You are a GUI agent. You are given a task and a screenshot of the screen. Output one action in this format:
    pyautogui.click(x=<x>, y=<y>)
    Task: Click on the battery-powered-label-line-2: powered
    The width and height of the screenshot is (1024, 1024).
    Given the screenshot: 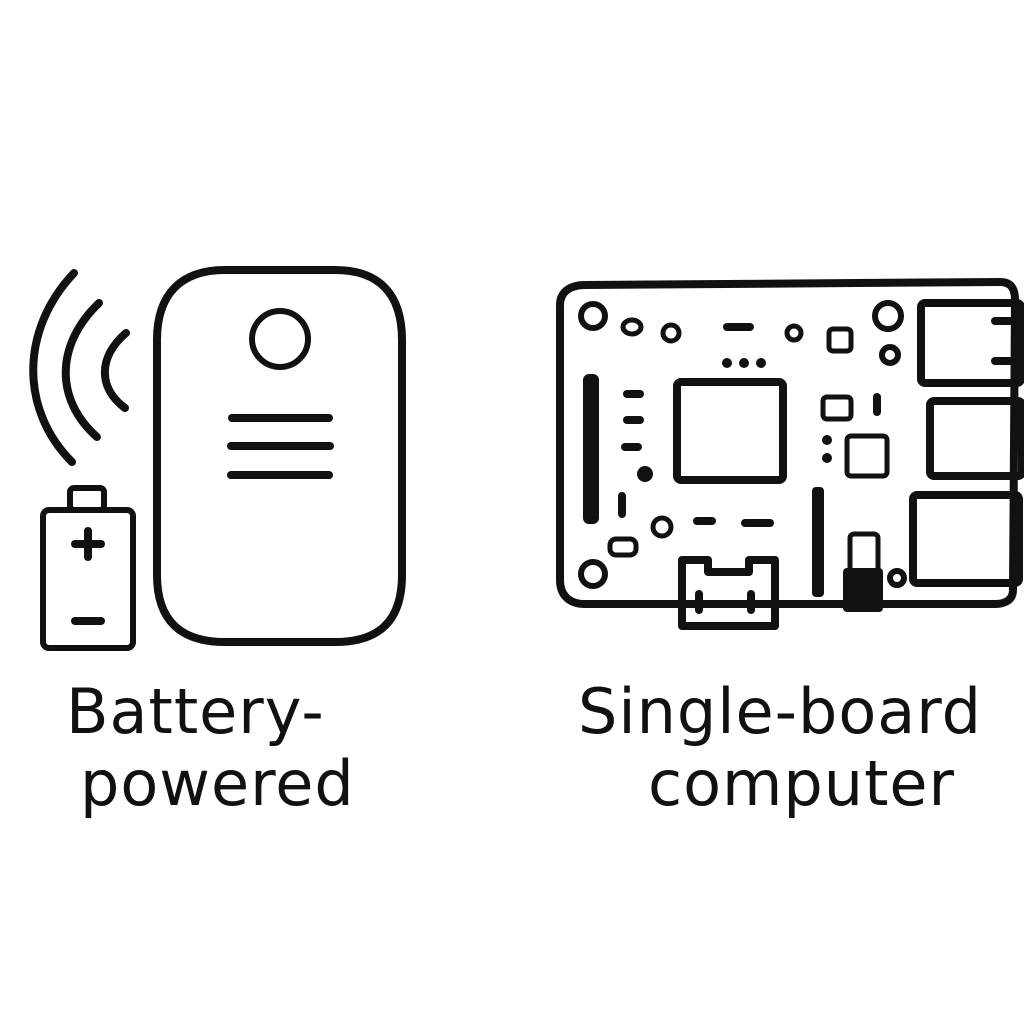 What is the action you would take?
    pyautogui.click(x=217, y=783)
    